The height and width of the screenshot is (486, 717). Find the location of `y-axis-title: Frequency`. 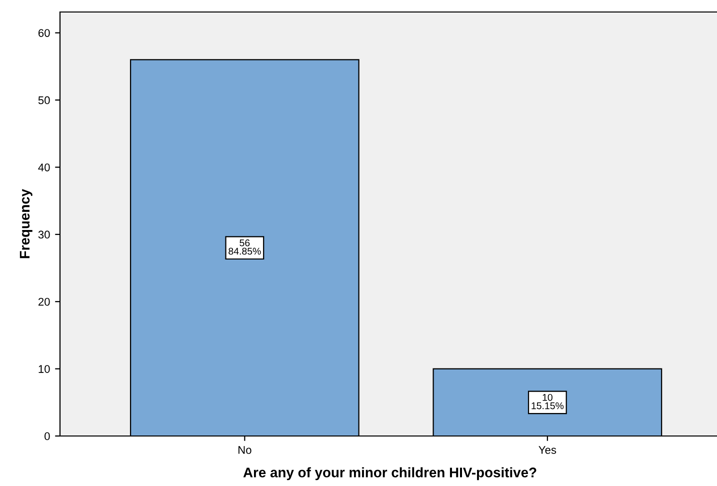

y-axis-title: Frequency is located at coordinates (26, 223).